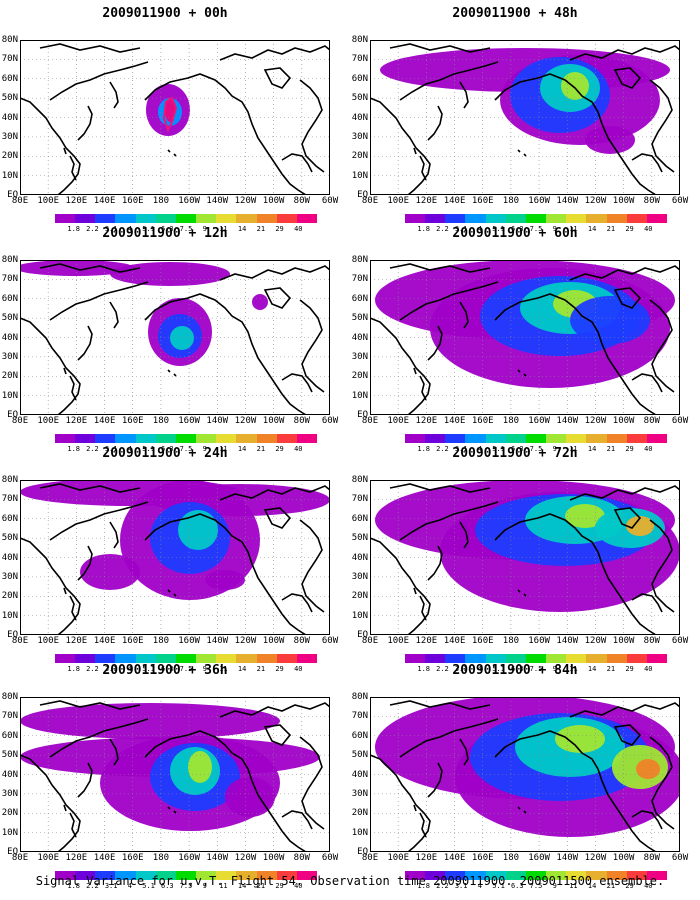 The width and height of the screenshot is (700, 900). What do you see at coordinates (359, 136) in the screenshot?
I see `latitude-label: 30N` at bounding box center [359, 136].